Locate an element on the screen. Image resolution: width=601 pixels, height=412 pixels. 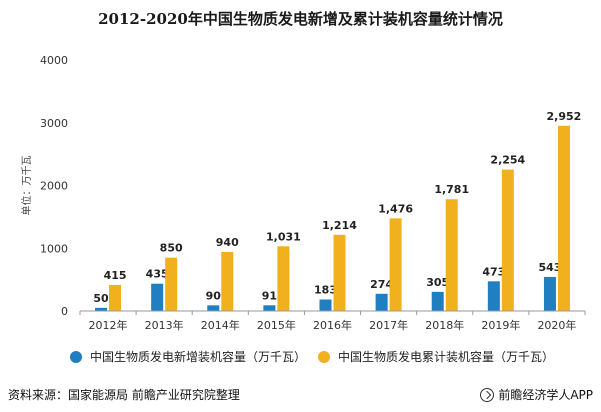
x-tick-label: 2019年 is located at coordinates (500, 325).